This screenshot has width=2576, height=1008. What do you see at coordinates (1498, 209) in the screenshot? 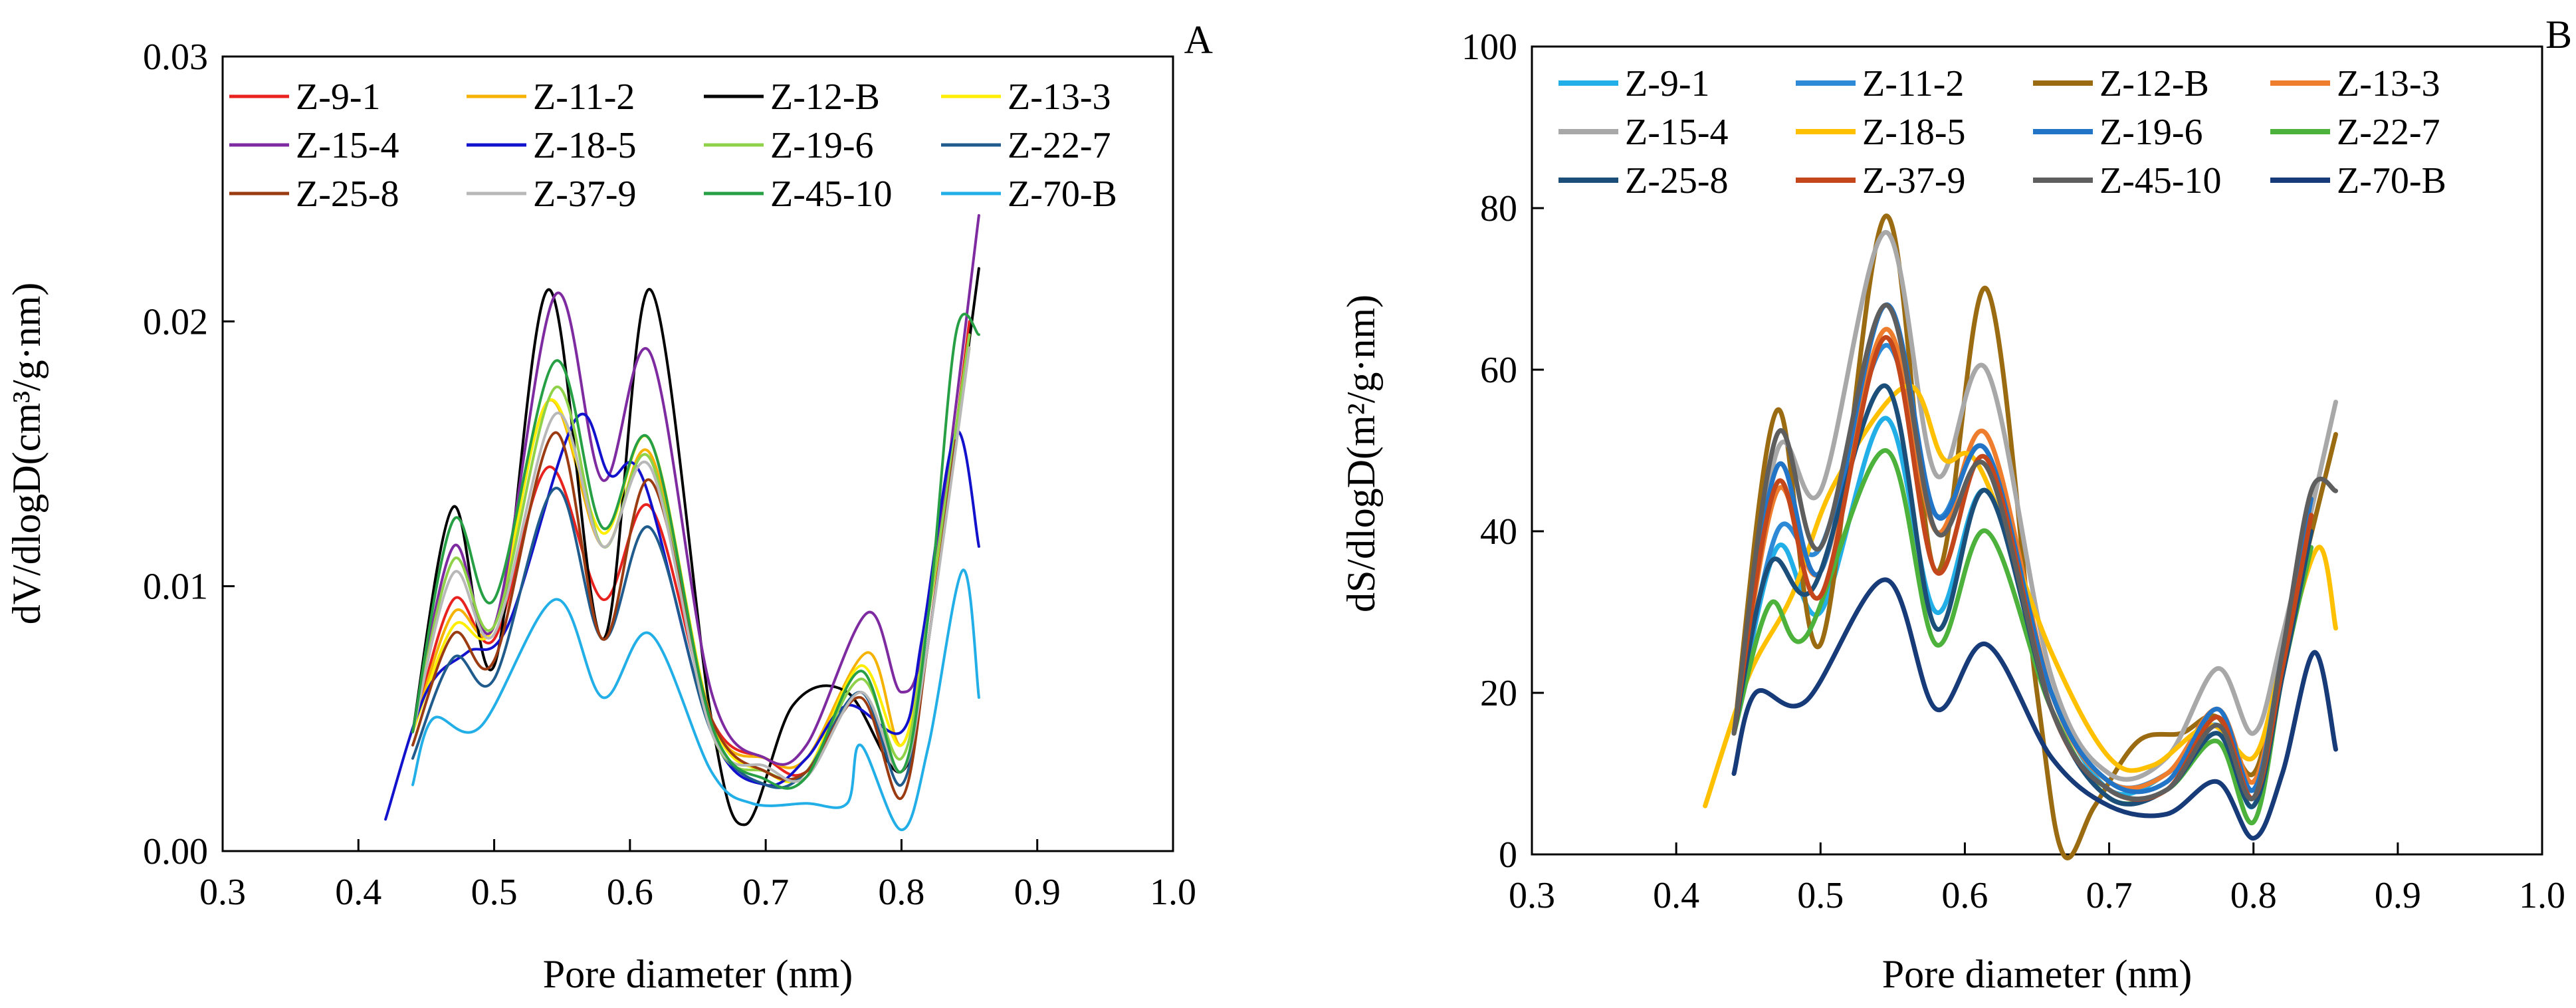
I see `ytick-label: 80` at bounding box center [1498, 209].